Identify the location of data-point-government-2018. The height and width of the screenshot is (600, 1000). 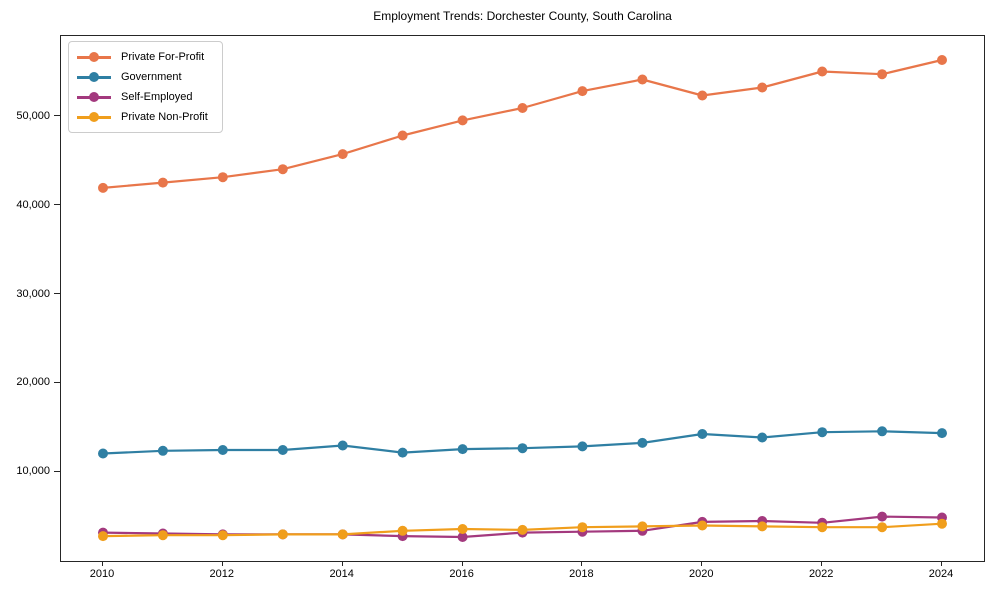
(582, 446).